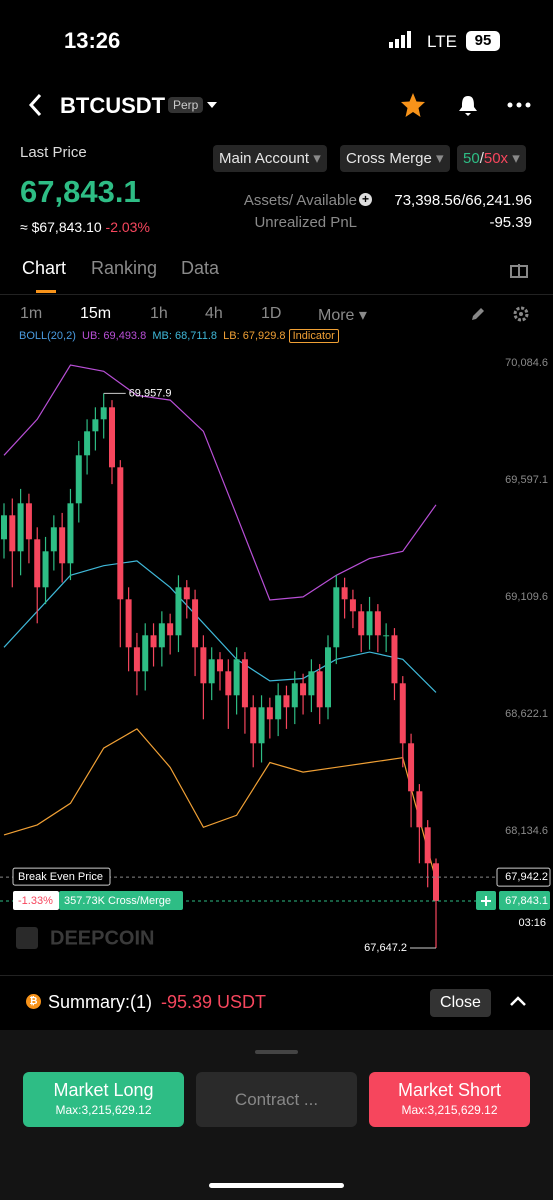 The image size is (553, 1200). I want to click on market-short-button: Market Short Max:3,215,629.12, so click(449, 1099).